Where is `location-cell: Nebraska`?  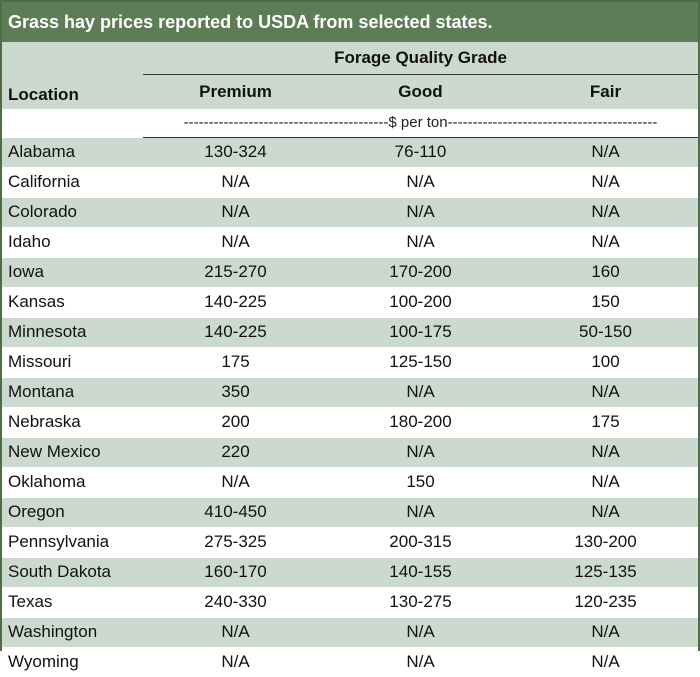 location-cell: Nebraska is located at coordinates (72, 421).